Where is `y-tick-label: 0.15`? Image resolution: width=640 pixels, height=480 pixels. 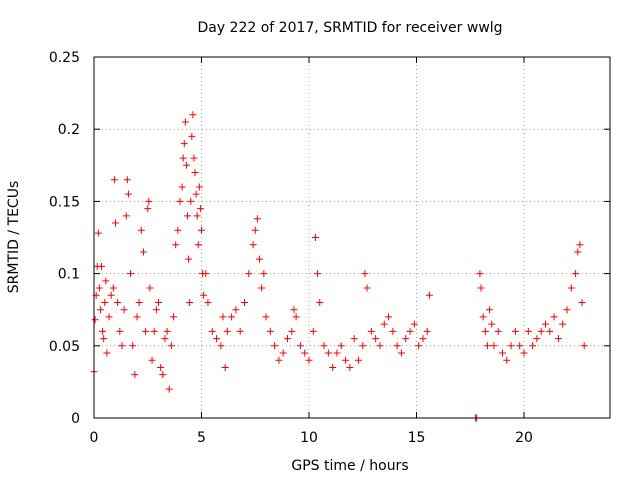 y-tick-label: 0.15 is located at coordinates (64, 202).